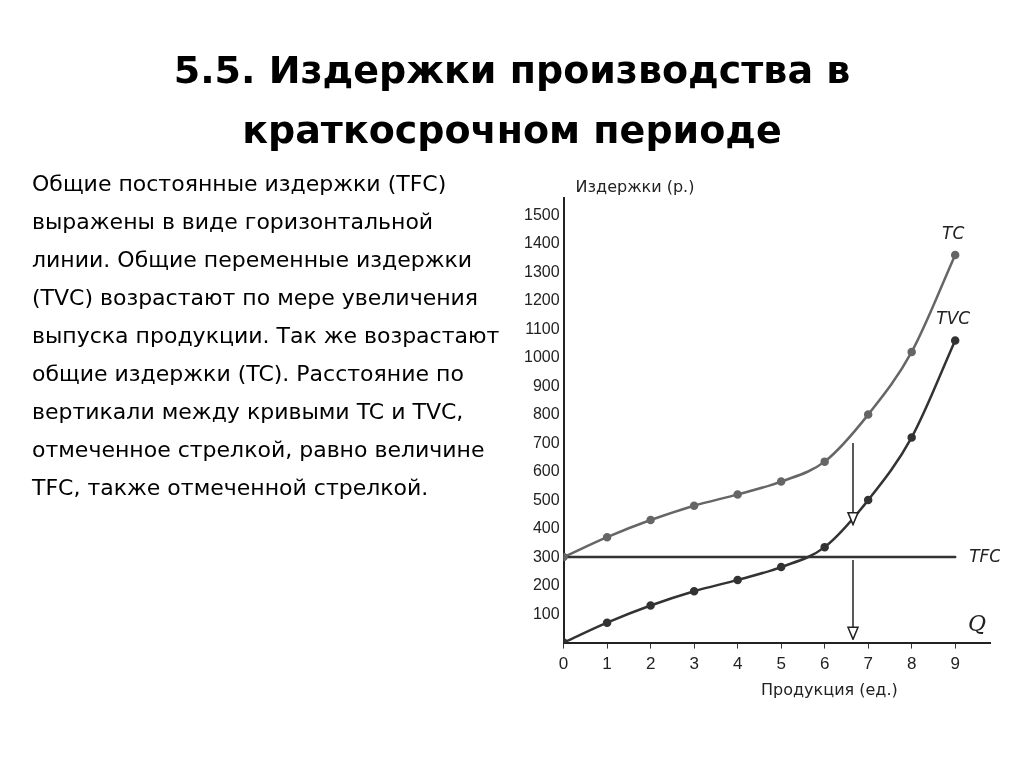  Describe the element at coordinates (650, 664) in the screenshot. I see `x-tick-label: 2` at that location.